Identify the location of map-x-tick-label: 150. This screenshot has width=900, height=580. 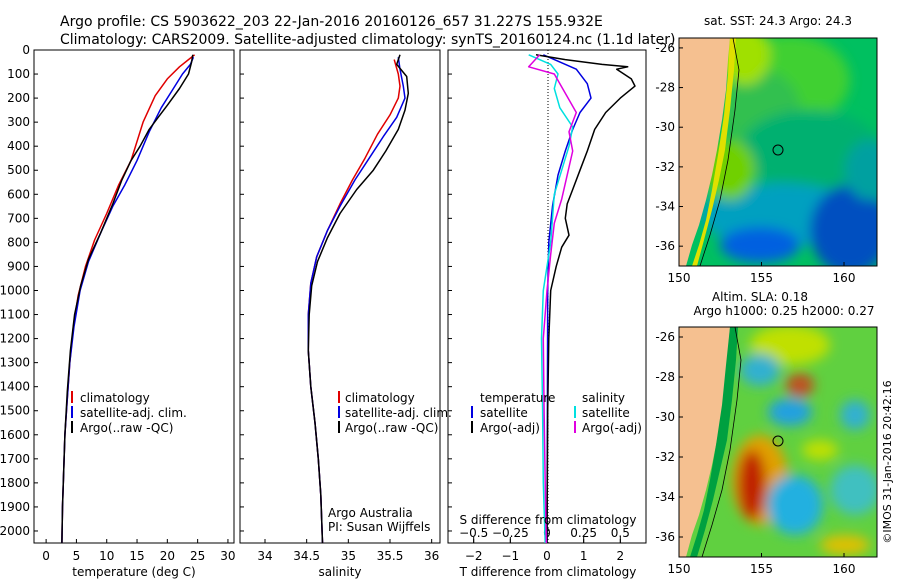
(679, 278).